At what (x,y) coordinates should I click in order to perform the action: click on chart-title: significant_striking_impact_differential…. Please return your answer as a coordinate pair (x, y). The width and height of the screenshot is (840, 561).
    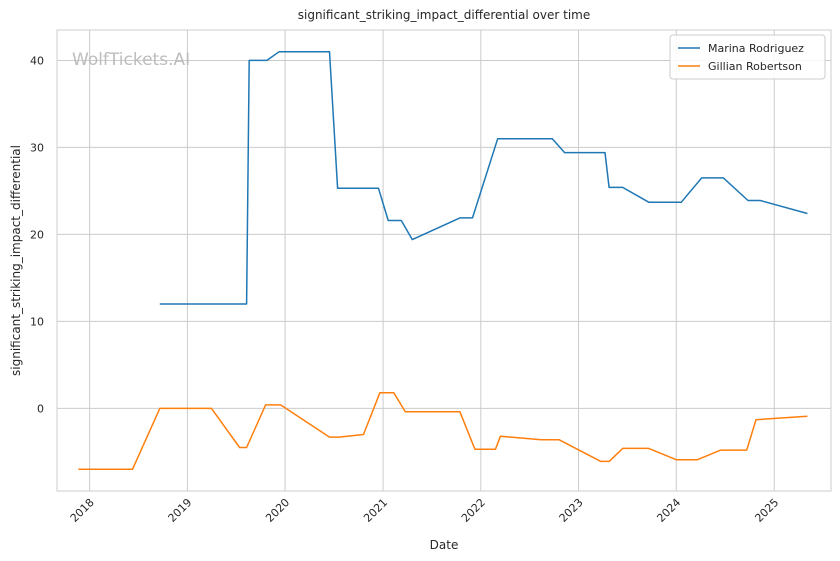
    Looking at the image, I should click on (444, 15).